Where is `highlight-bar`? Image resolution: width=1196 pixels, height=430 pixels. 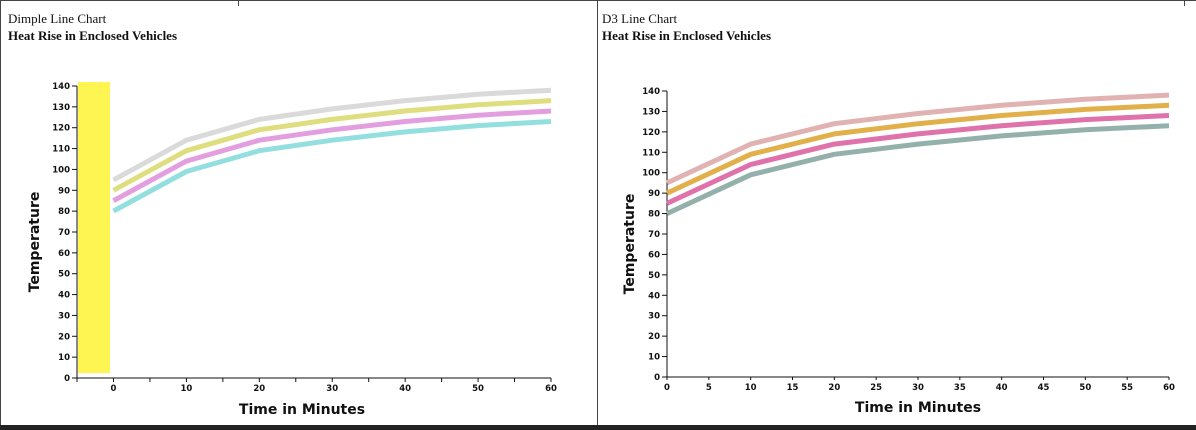
highlight-bar is located at coordinates (94, 227).